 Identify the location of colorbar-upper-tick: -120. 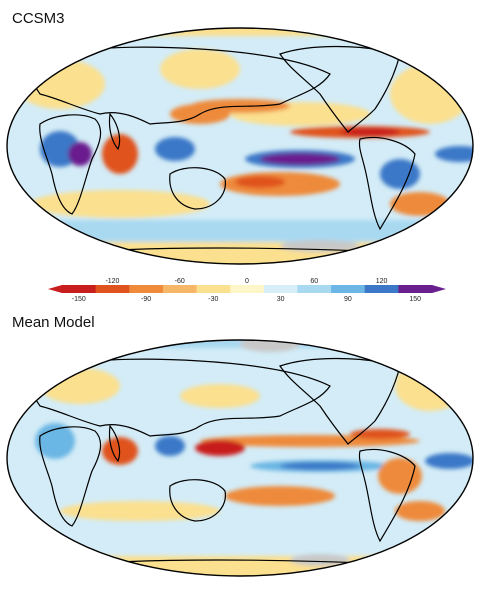
(112, 281).